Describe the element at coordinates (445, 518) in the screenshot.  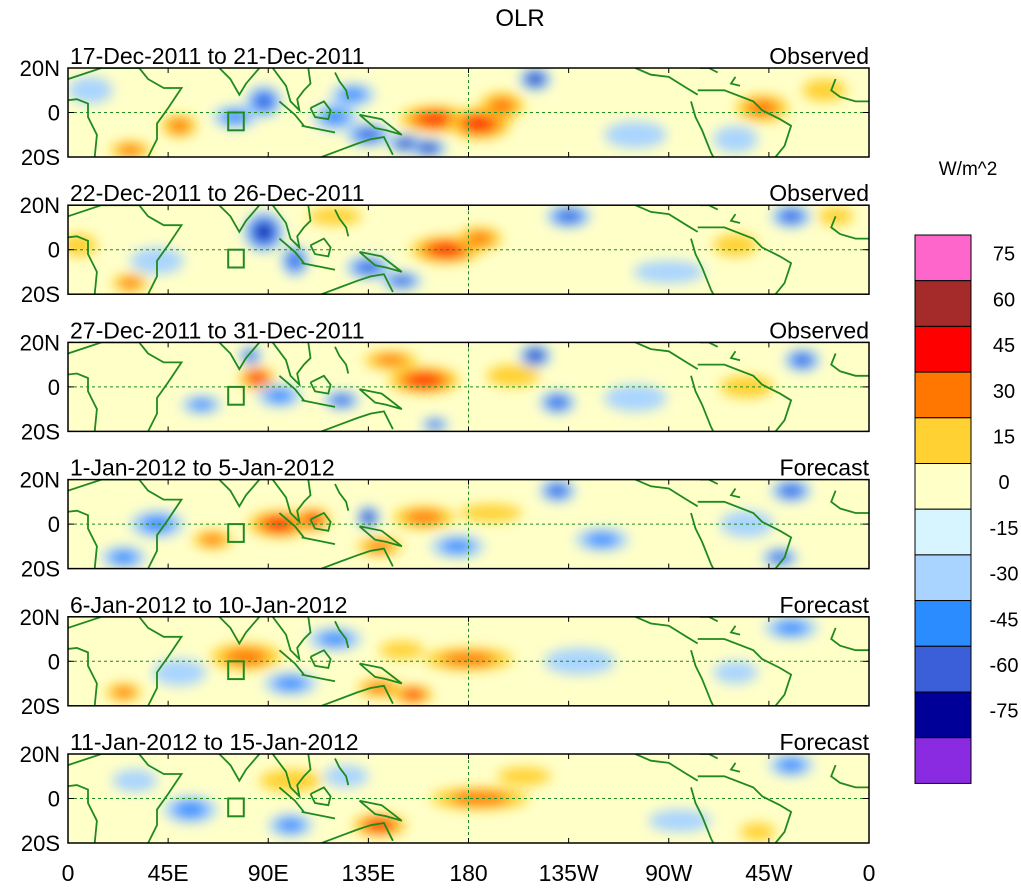
I see `panel-4: 1-Jan-2012 to 5-Jan-2012 Forecast 20N 0 20S` at that location.